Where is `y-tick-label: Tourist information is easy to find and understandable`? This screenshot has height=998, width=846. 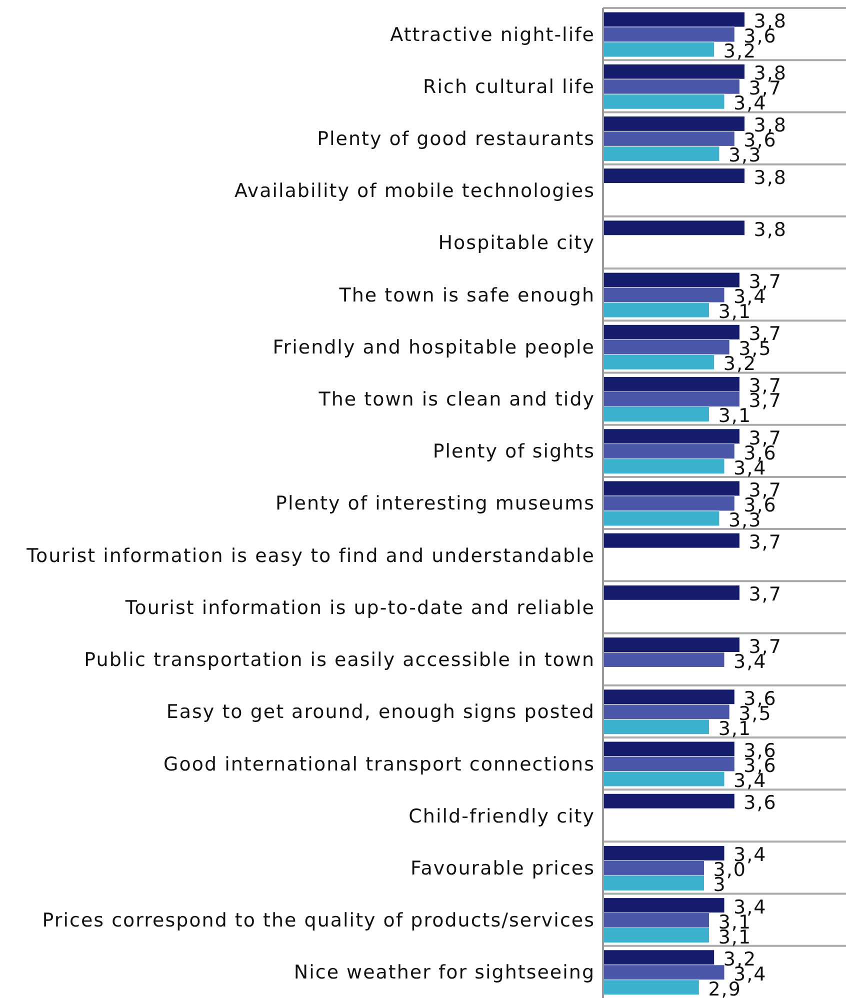
y-tick-label: Tourist information is easy to find and understandable is located at coordinates (310, 555).